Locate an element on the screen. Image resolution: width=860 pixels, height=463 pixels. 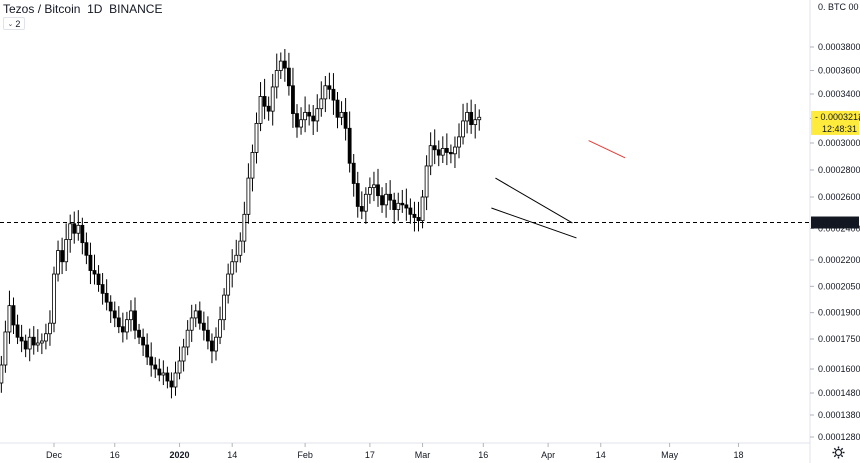
y-tick-label: 0.0001380 is located at coordinates (839, 415).